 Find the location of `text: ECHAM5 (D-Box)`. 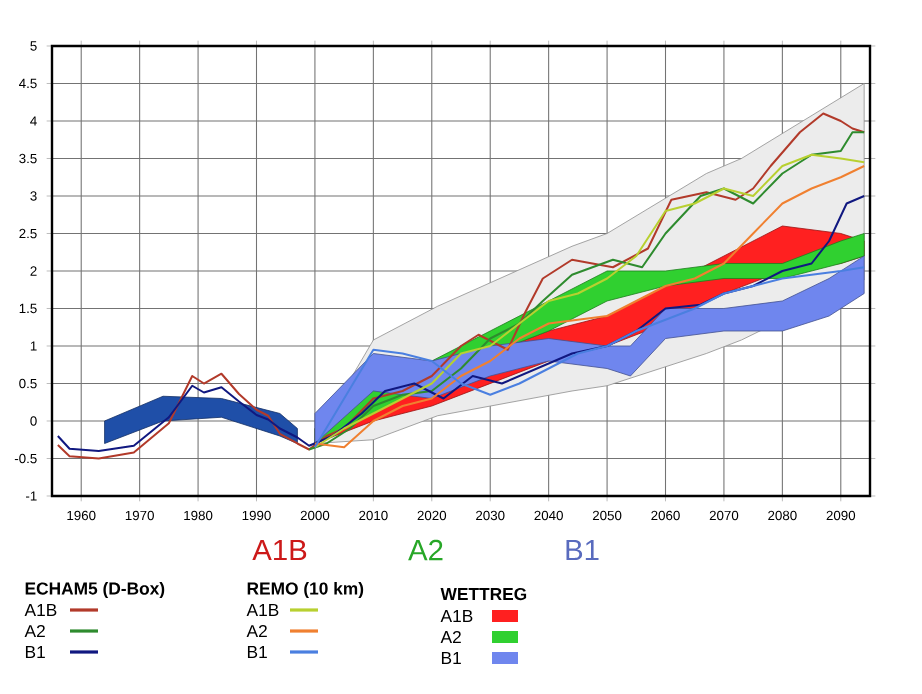

text: ECHAM5 (D-Box) is located at coordinates (95, 590).